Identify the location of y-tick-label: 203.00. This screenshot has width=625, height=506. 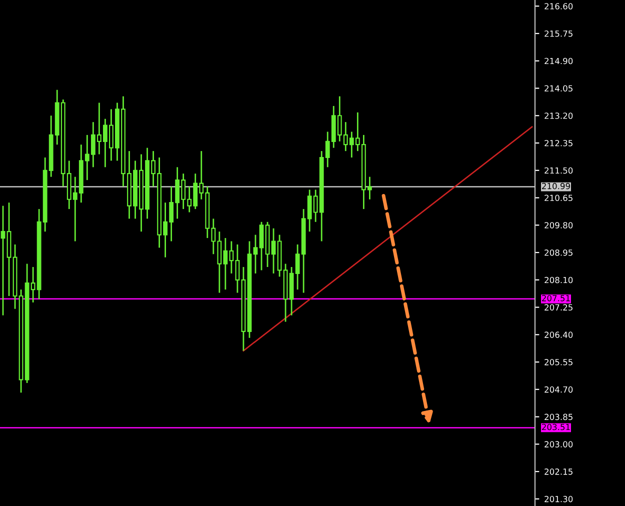
(558, 444).